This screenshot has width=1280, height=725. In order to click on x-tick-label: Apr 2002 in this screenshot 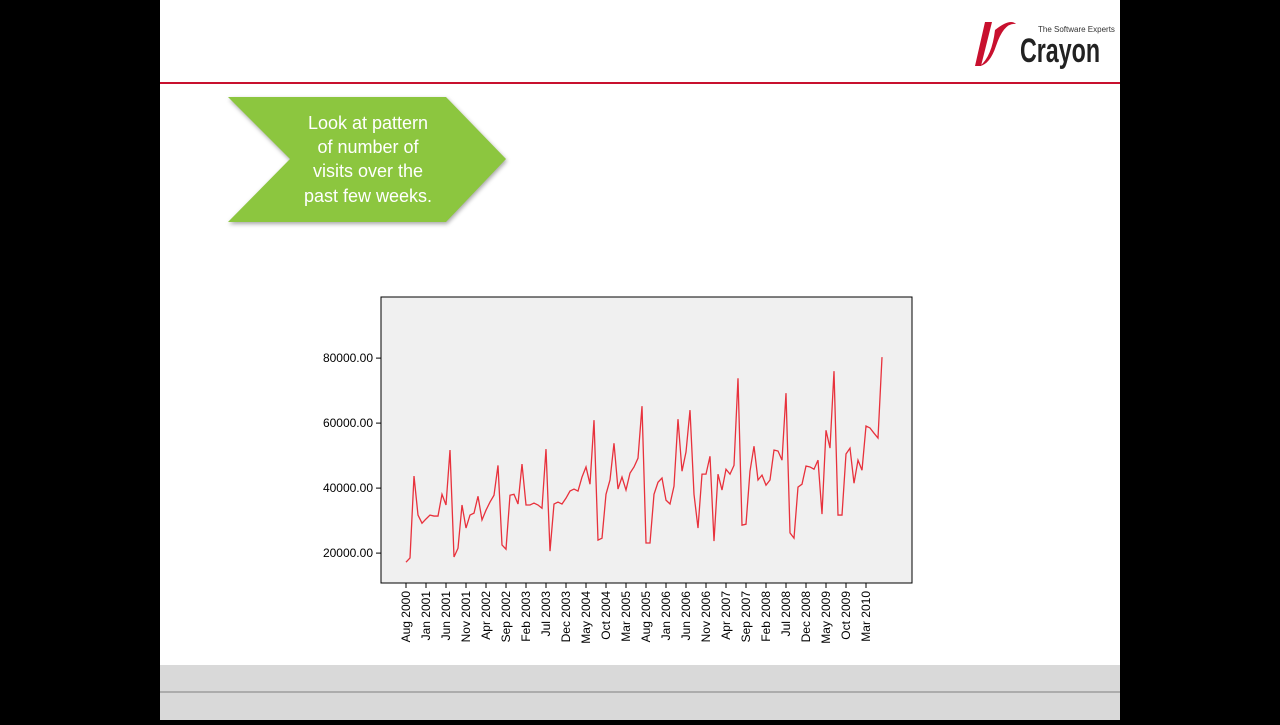, I will do `click(486, 615)`.